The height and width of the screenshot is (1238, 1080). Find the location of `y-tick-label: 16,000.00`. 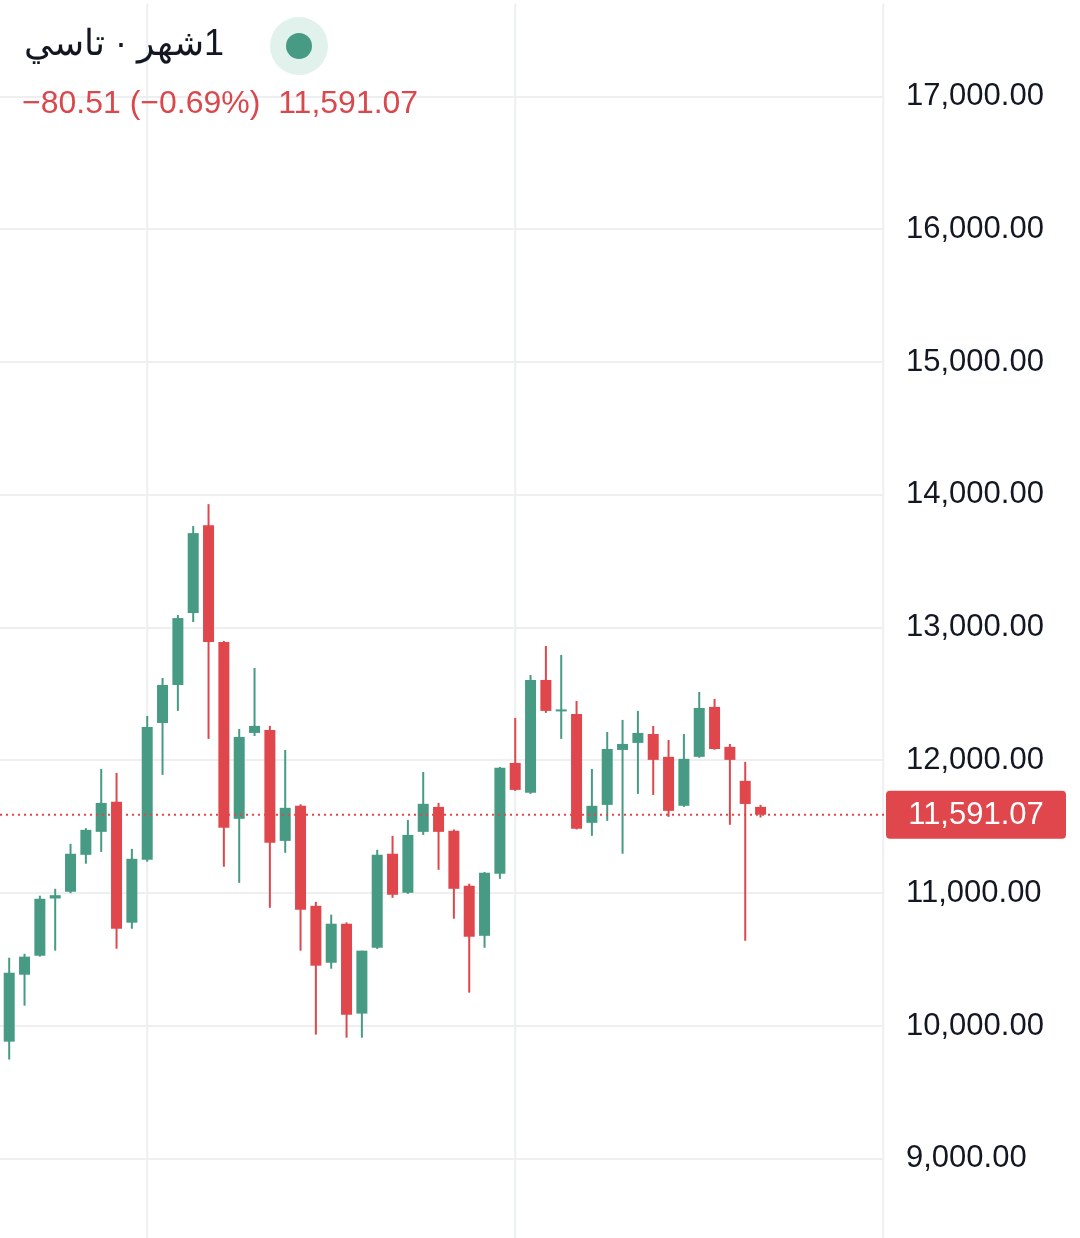

y-tick-label: 16,000.00 is located at coordinates (975, 227).